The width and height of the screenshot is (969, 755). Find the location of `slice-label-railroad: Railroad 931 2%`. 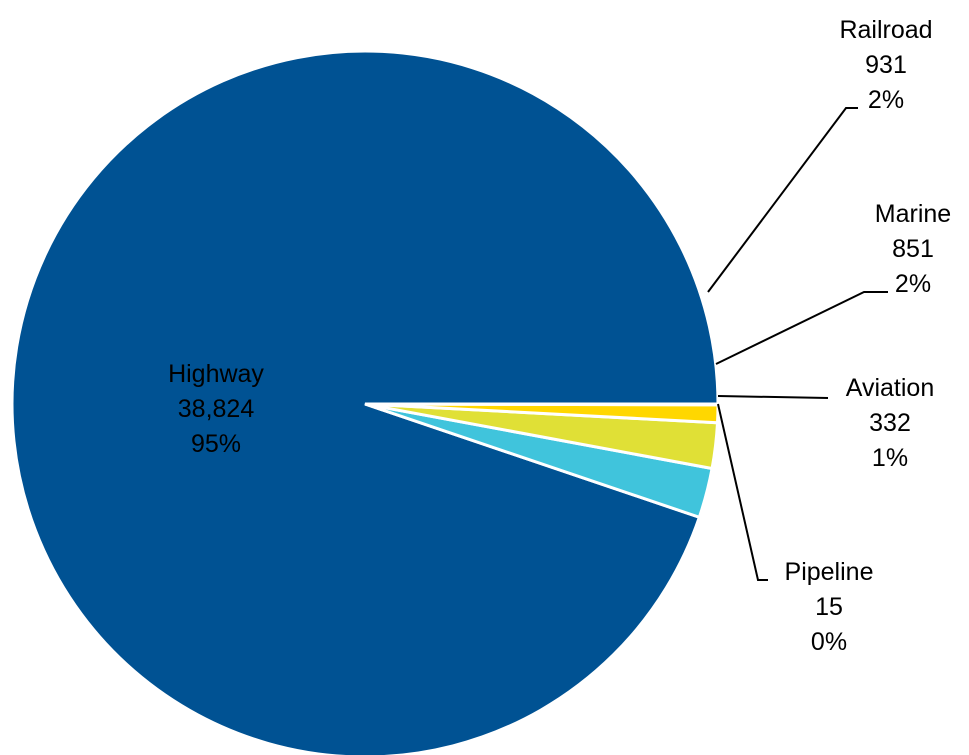

slice-label-railroad: Railroad 931 2% is located at coordinates (885, 65).